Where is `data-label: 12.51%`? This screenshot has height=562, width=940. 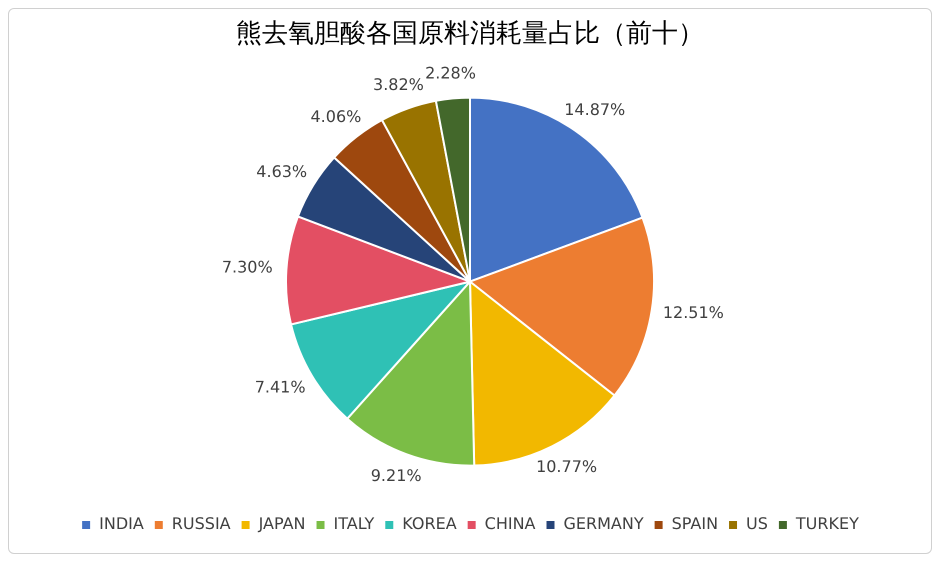
data-label: 12.51% is located at coordinates (693, 312).